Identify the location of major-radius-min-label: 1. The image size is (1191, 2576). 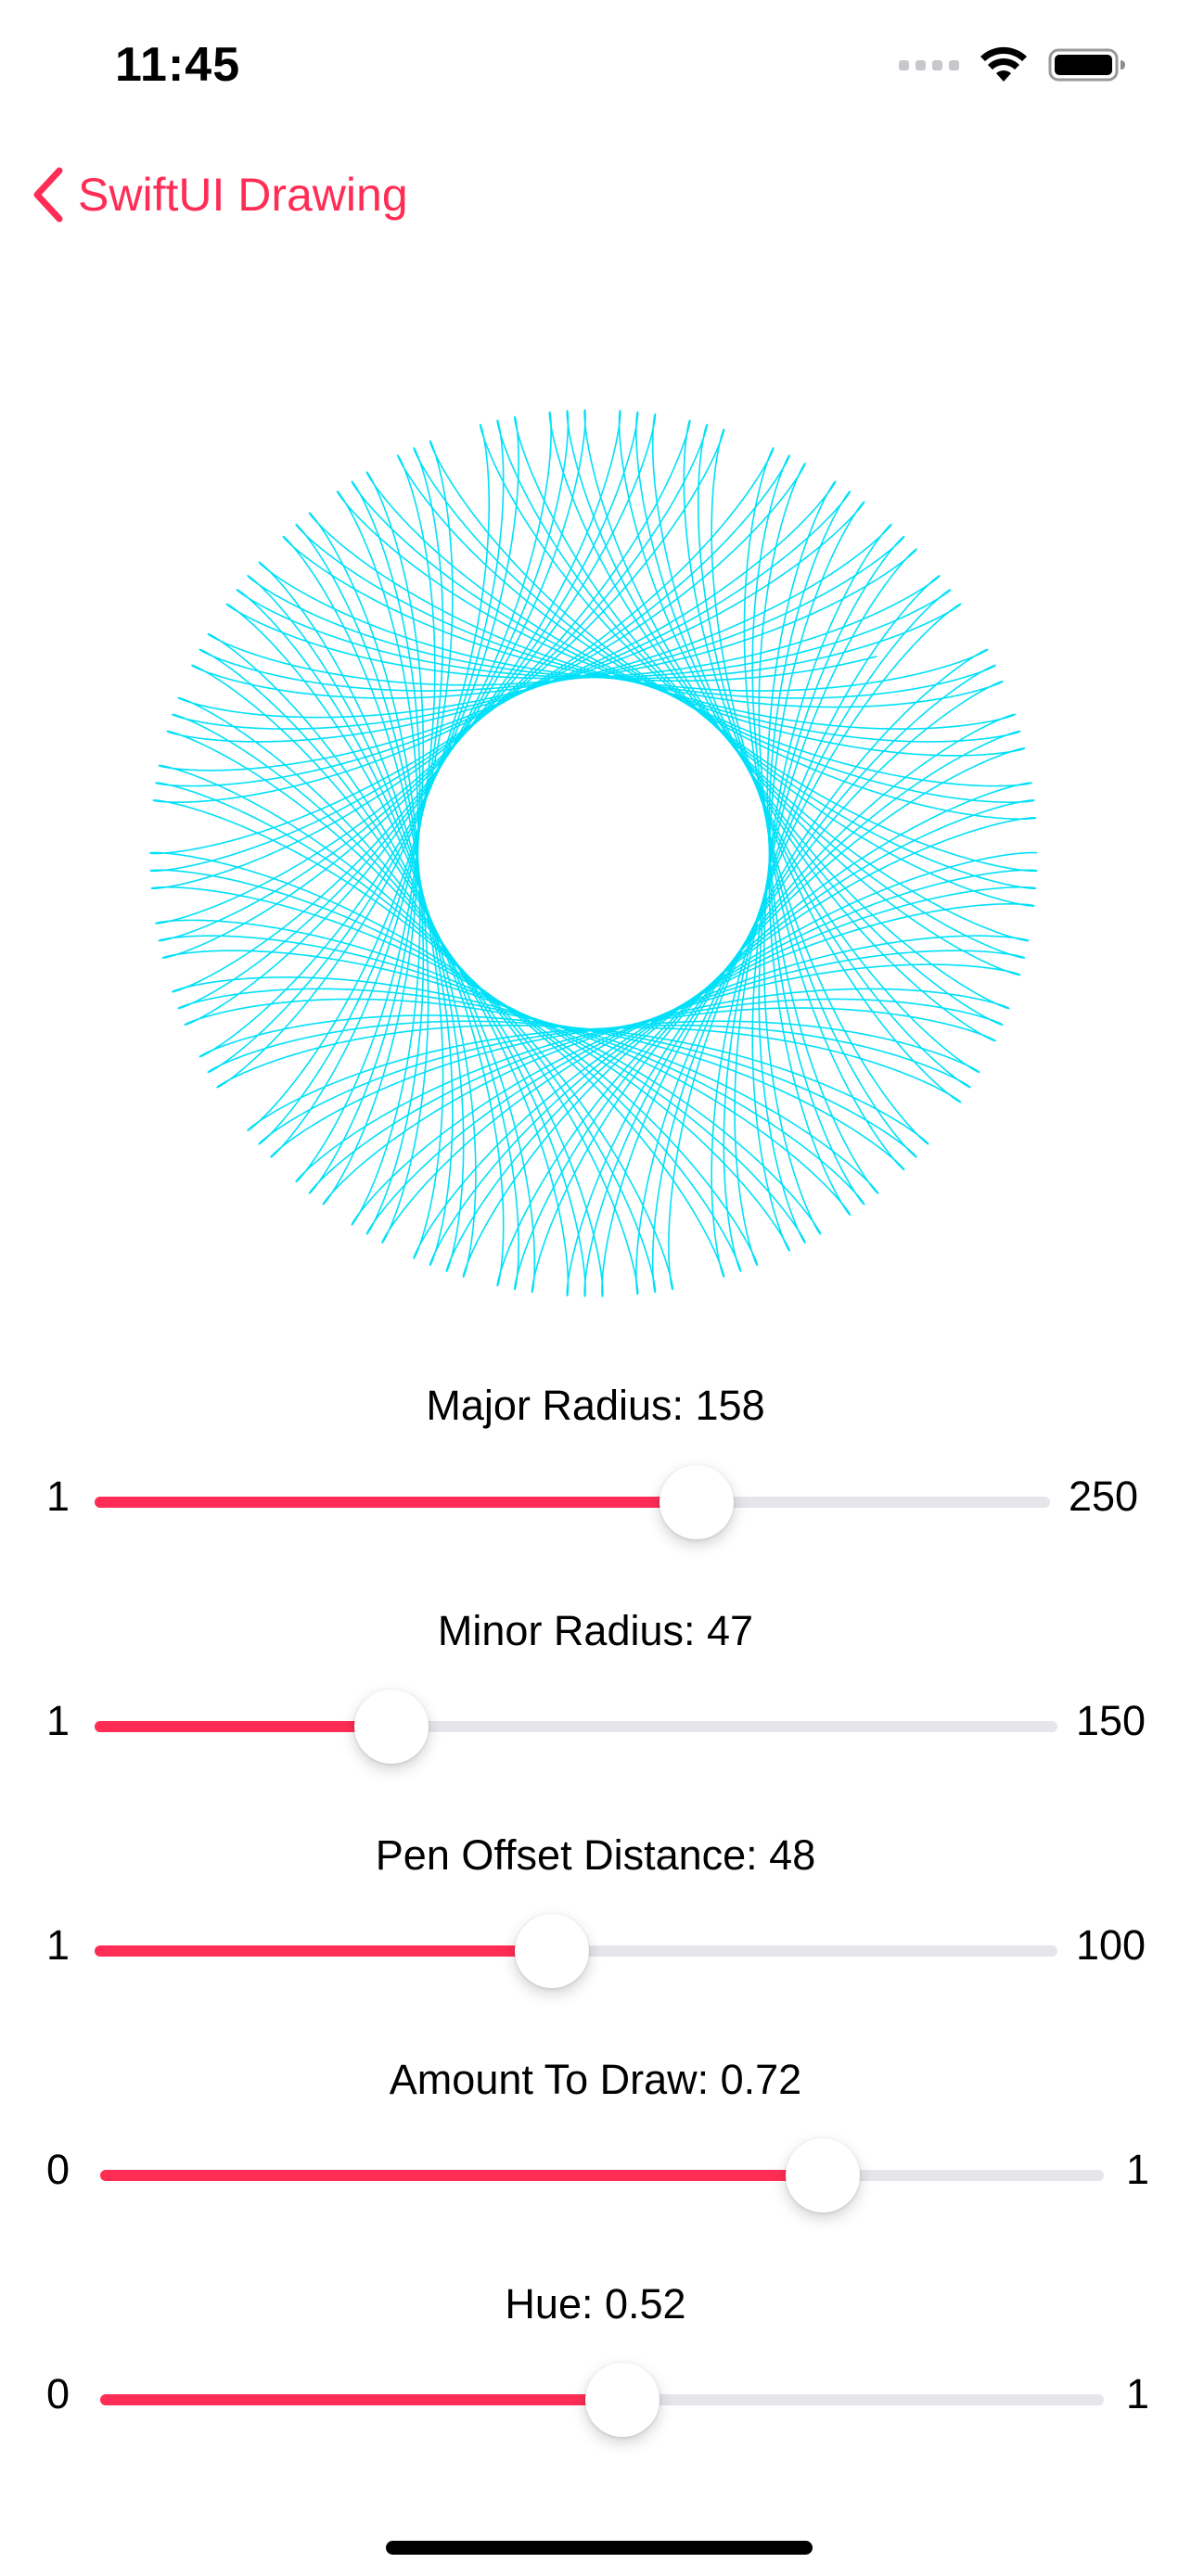
(58, 1497).